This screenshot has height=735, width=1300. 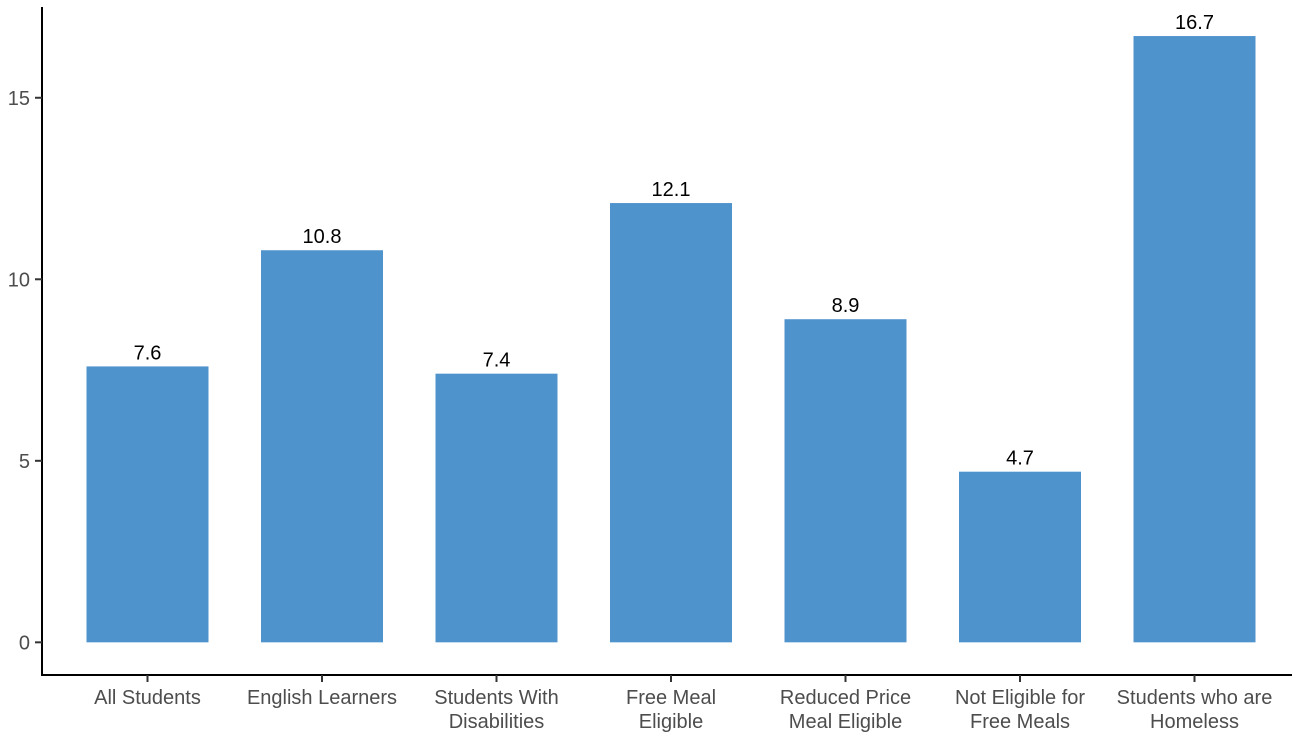 I want to click on x-tick-label-3-line-1: Eligible, so click(x=671, y=722).